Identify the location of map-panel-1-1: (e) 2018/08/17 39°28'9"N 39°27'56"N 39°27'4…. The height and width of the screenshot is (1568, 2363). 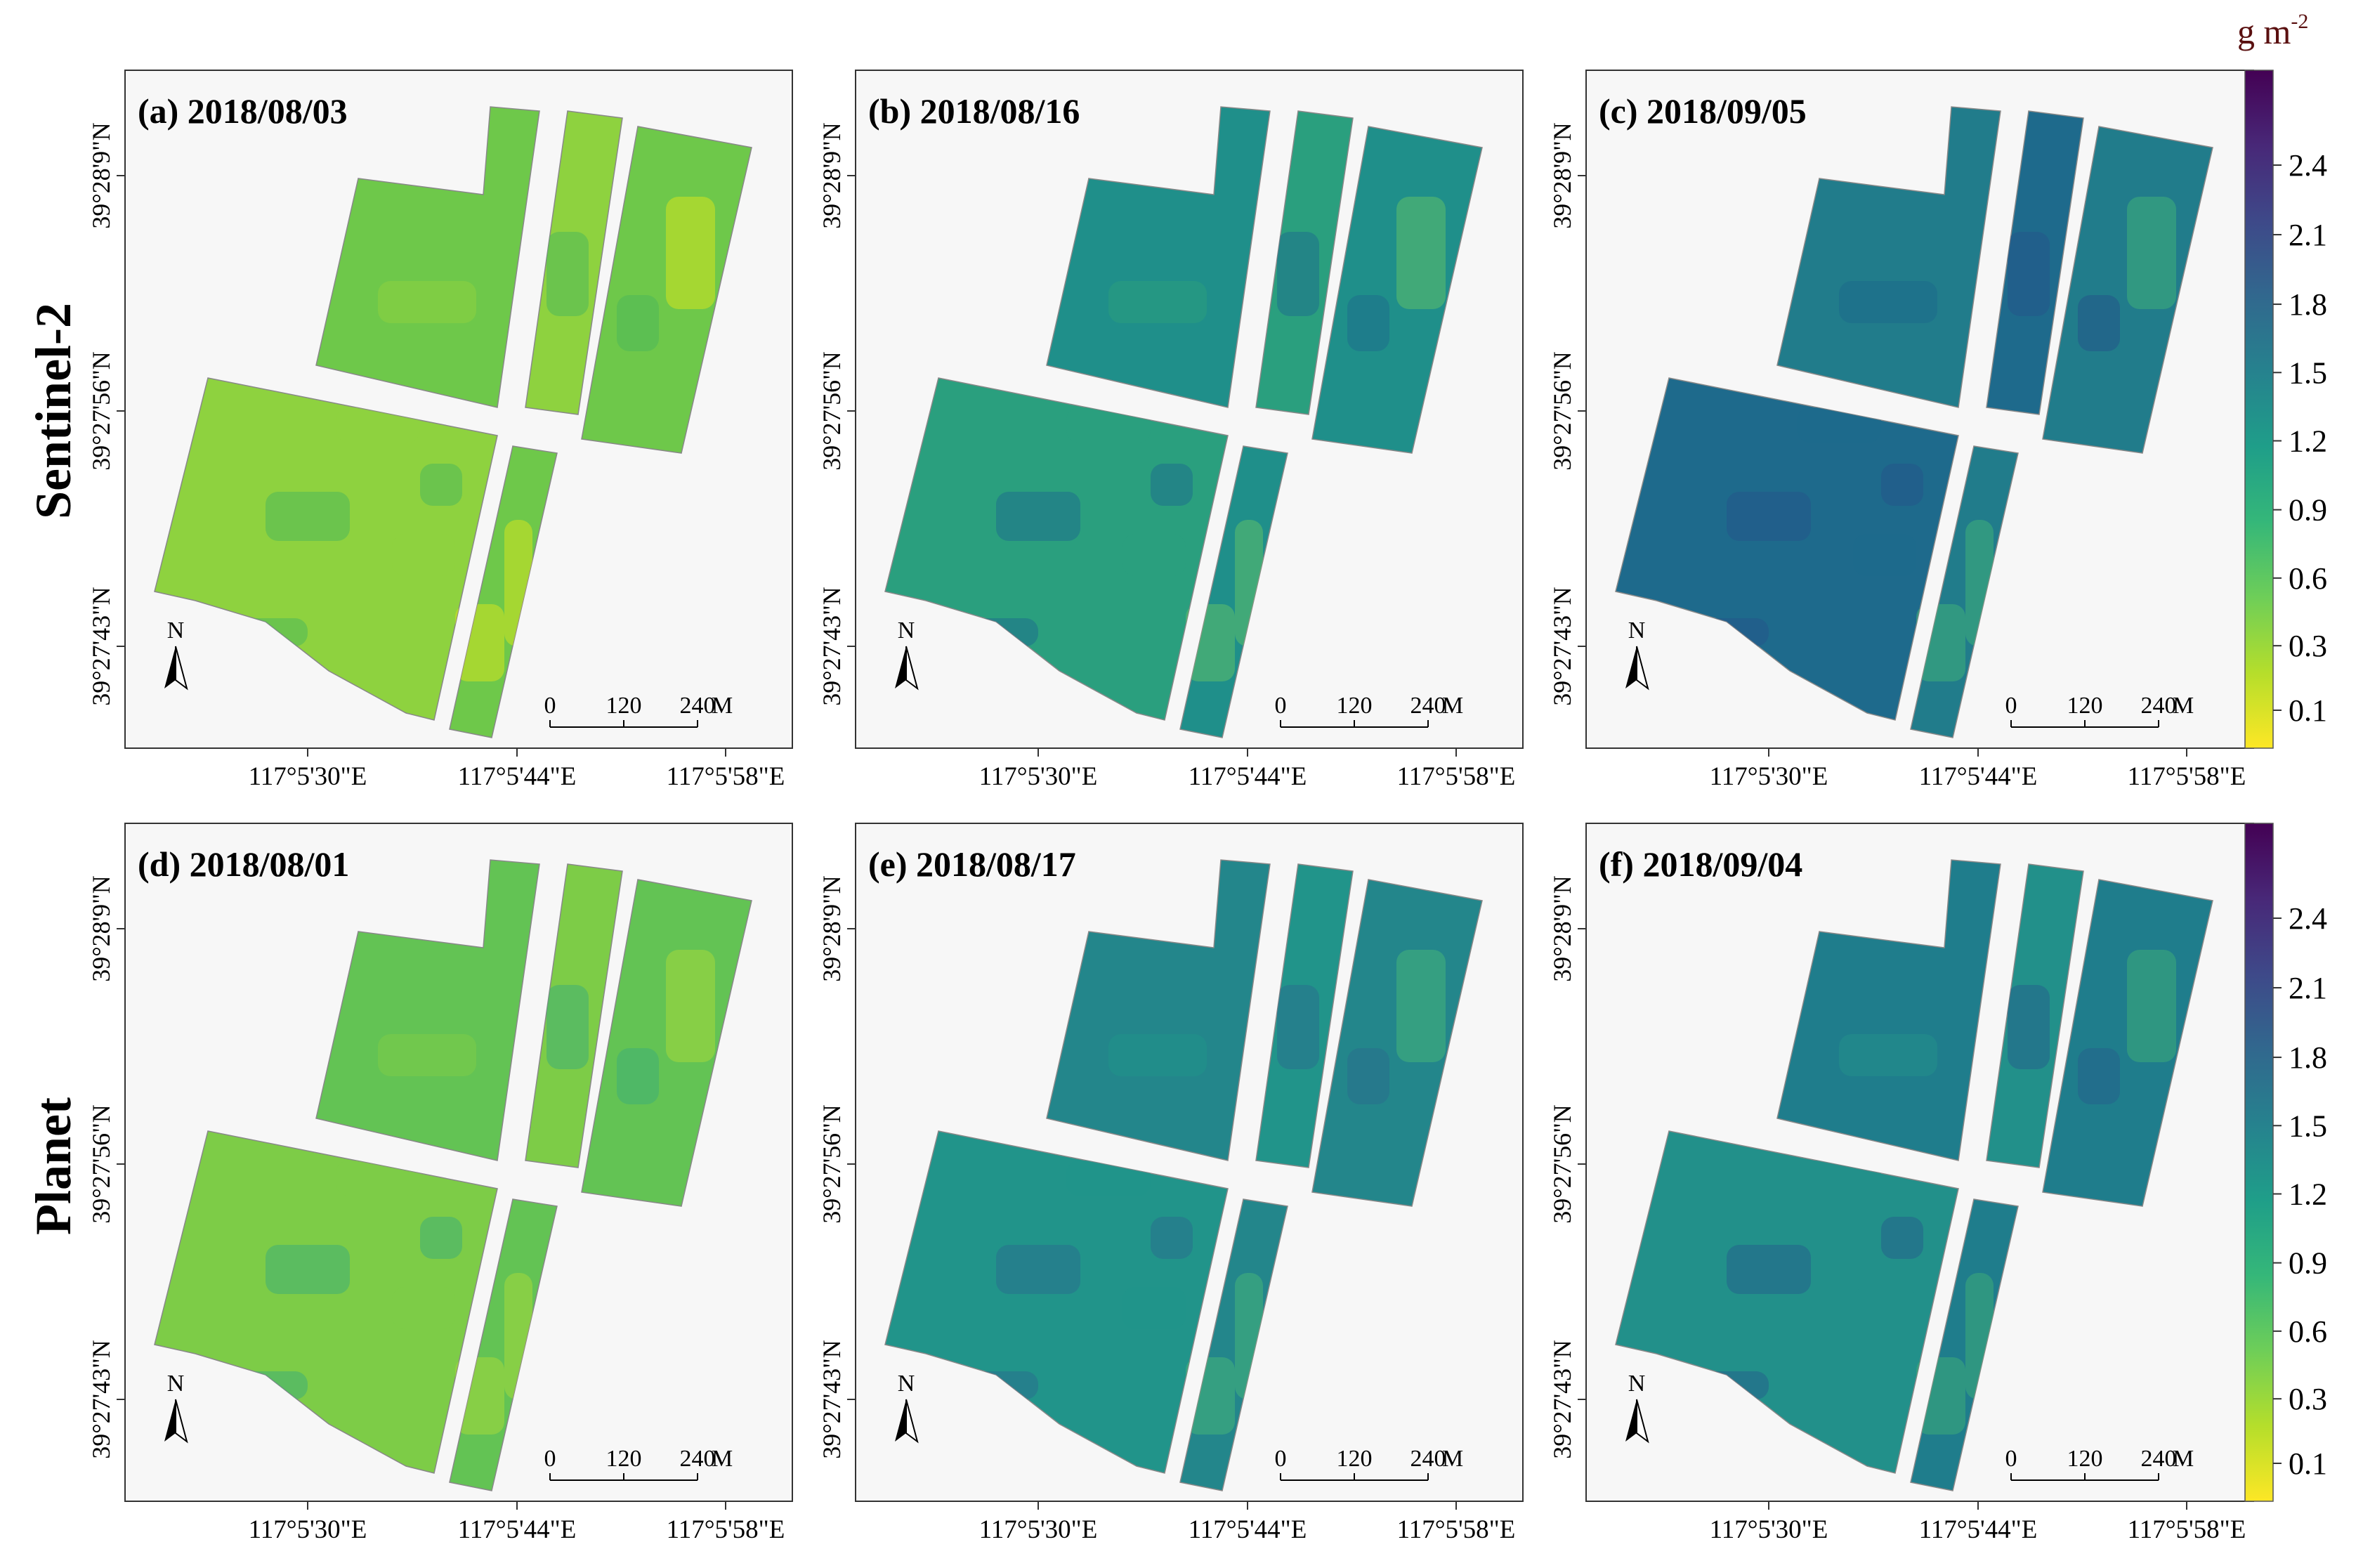
(1171, 1183).